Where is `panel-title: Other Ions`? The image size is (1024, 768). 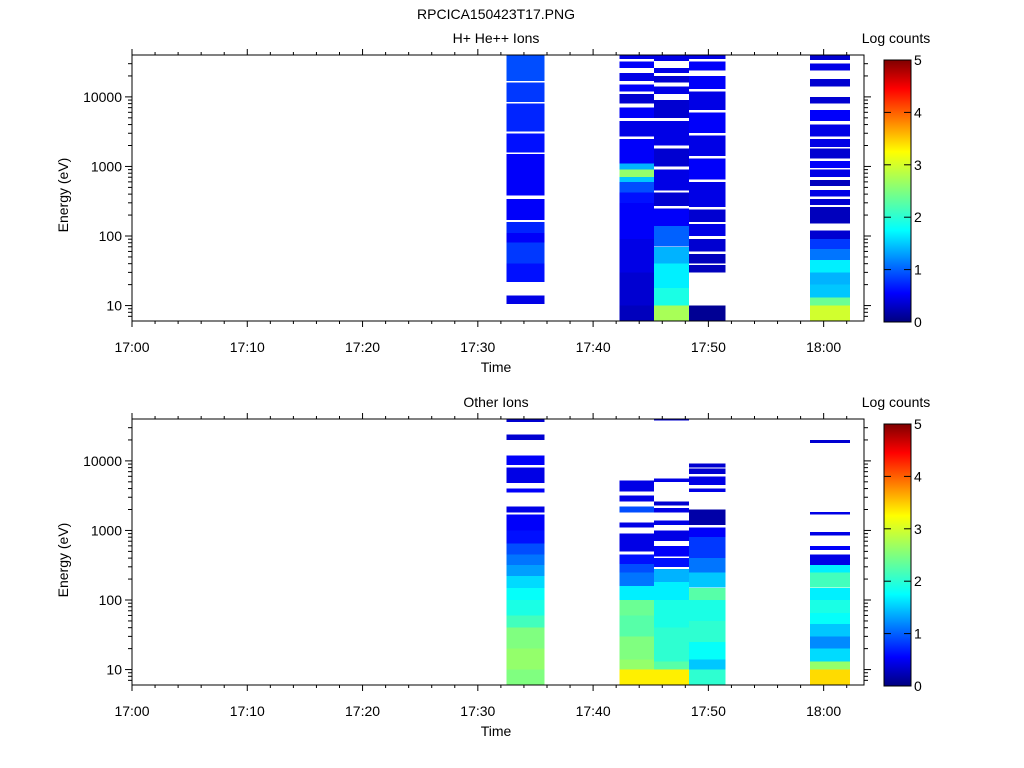 panel-title: Other Ions is located at coordinates (495, 402).